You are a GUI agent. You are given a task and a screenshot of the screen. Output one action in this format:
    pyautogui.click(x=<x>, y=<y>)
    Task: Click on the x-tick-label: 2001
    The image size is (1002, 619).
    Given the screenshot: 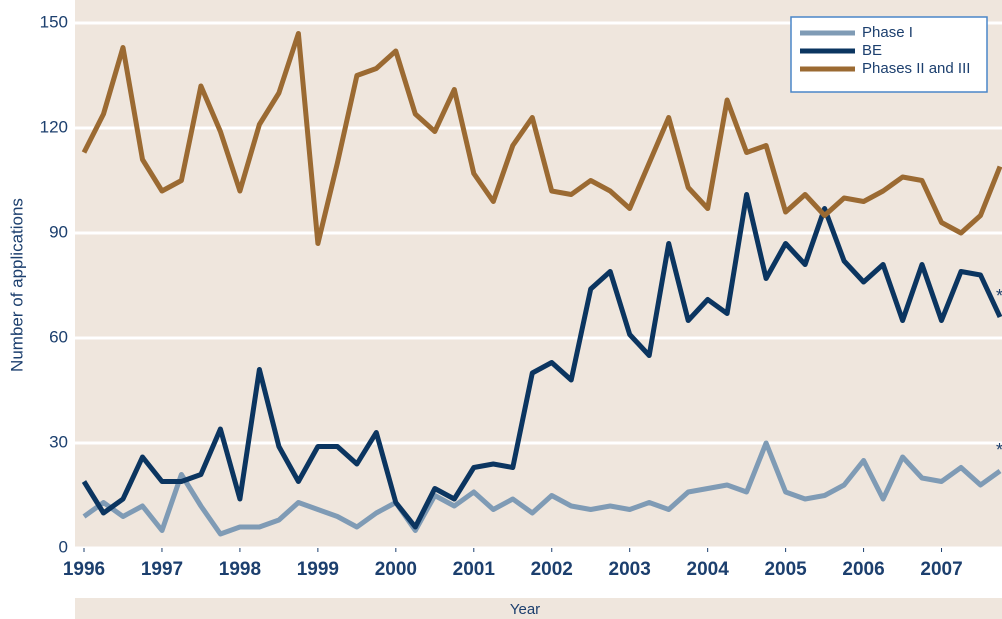 What is the action you would take?
    pyautogui.click(x=474, y=569)
    